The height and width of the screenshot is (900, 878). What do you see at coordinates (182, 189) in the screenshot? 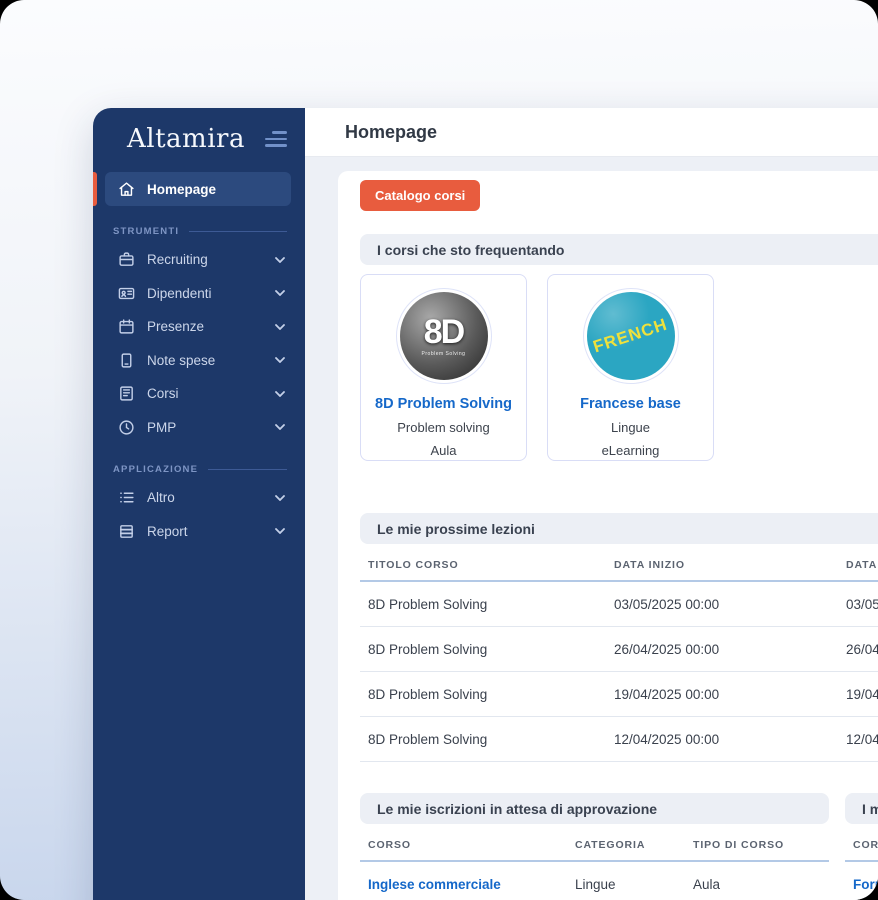
I see `sidebar-item-label: Homepage` at bounding box center [182, 189].